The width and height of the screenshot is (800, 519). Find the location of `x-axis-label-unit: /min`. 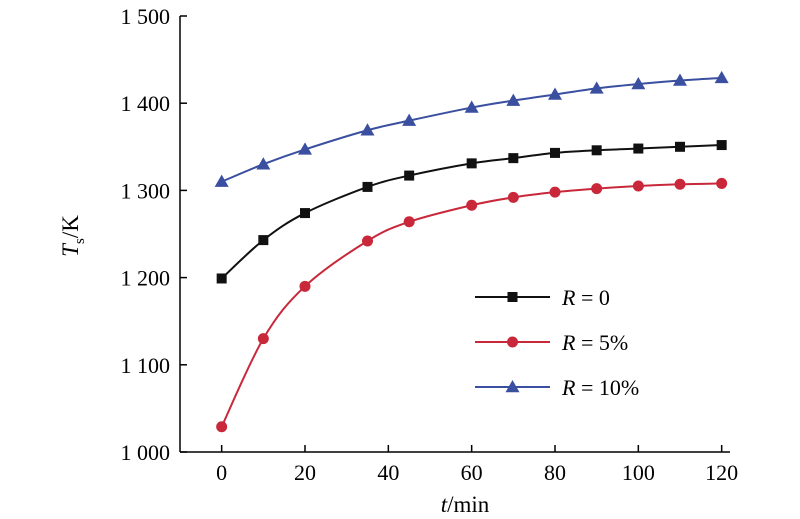

x-axis-label-unit: /min is located at coordinates (468, 504).